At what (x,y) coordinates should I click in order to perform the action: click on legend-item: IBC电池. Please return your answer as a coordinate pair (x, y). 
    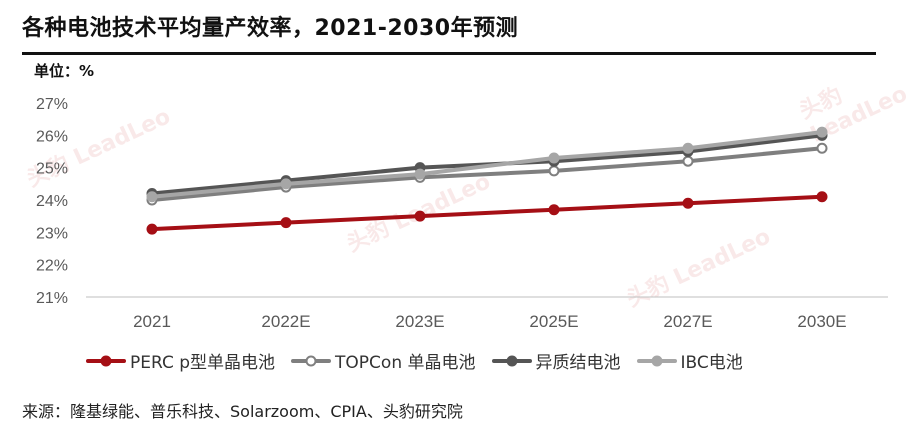
    Looking at the image, I should click on (689, 360).